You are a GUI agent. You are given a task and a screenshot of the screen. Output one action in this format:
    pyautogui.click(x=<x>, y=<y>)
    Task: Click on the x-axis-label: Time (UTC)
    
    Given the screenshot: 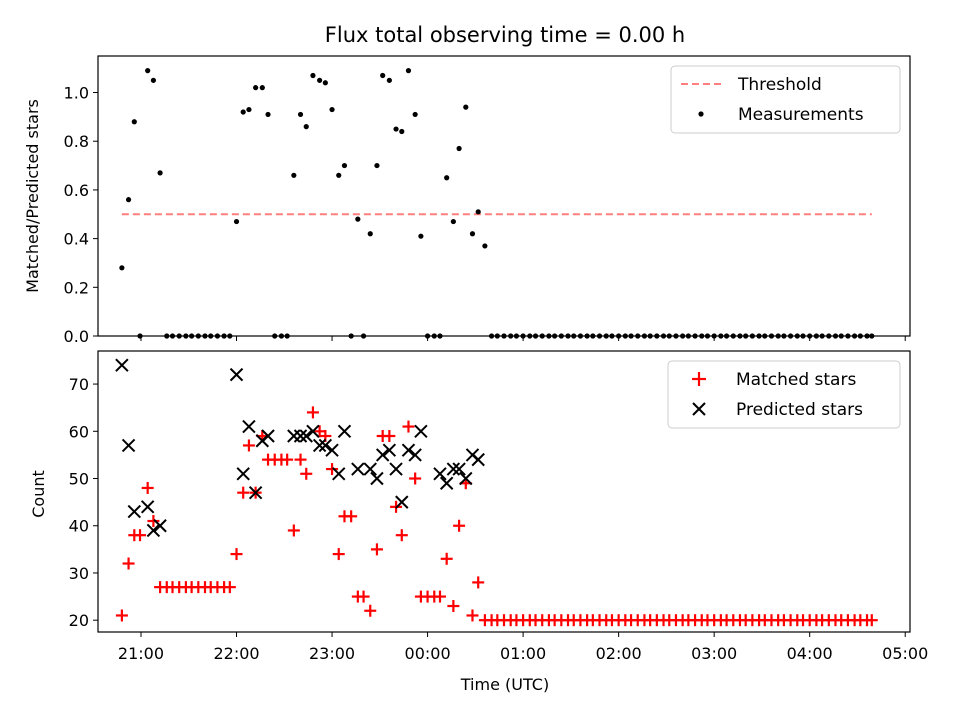 What is the action you would take?
    pyautogui.click(x=504, y=684)
    